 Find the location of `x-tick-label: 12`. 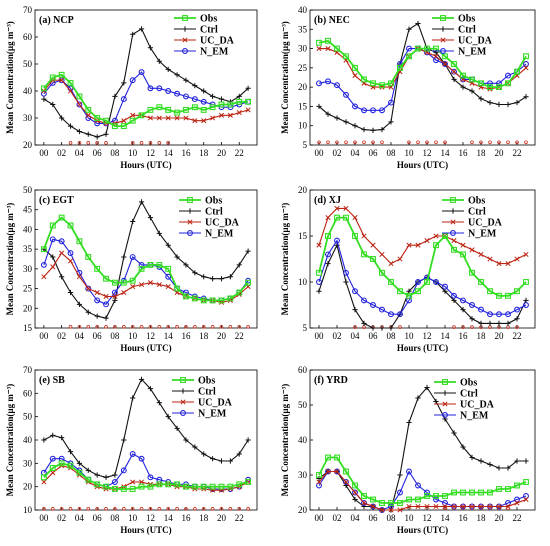

x-tick-label: 12 is located at coordinates (427, 153).